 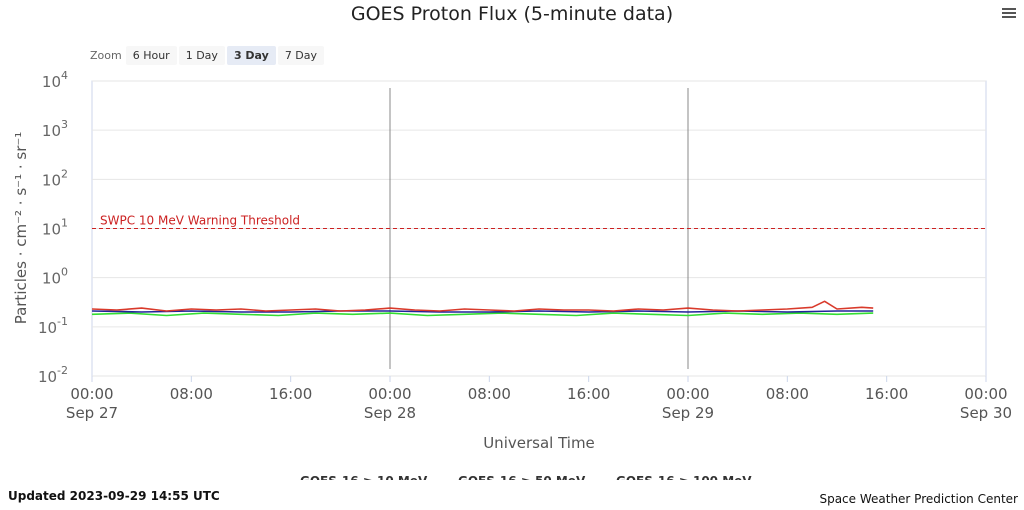 I want to click on x-axis-label: Universal Time, so click(x=539, y=443).